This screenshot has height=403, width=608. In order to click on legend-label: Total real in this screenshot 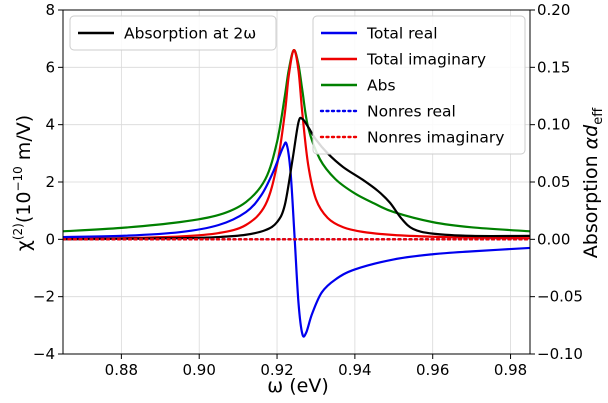, I will do `click(402, 34)`.